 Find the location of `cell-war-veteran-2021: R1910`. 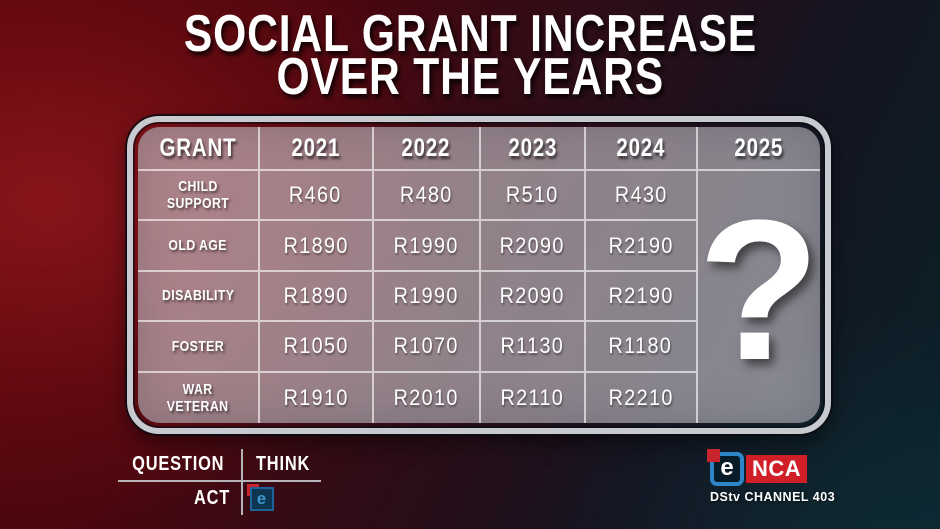

cell-war-veteran-2021: R1910 is located at coordinates (314, 397).